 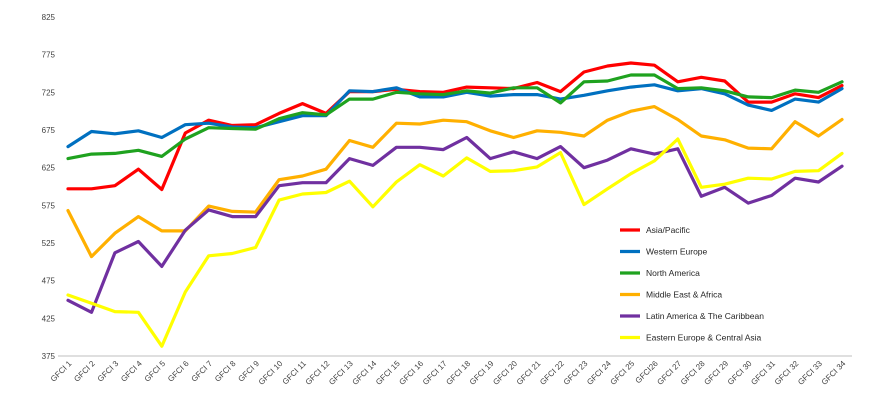 What do you see at coordinates (810, 373) in the screenshot?
I see `x-tick-label: GFCI 33` at bounding box center [810, 373].